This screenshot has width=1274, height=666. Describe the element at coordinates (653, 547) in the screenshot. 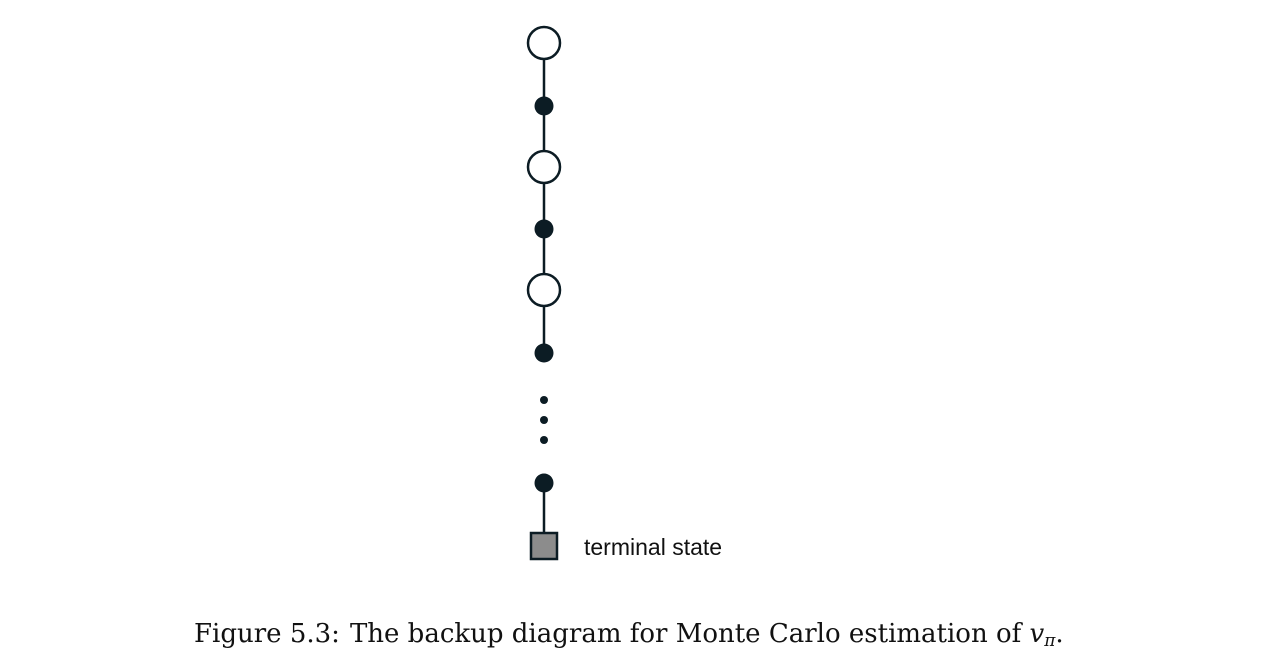

I see `terminal-state-label: terminal state` at that location.